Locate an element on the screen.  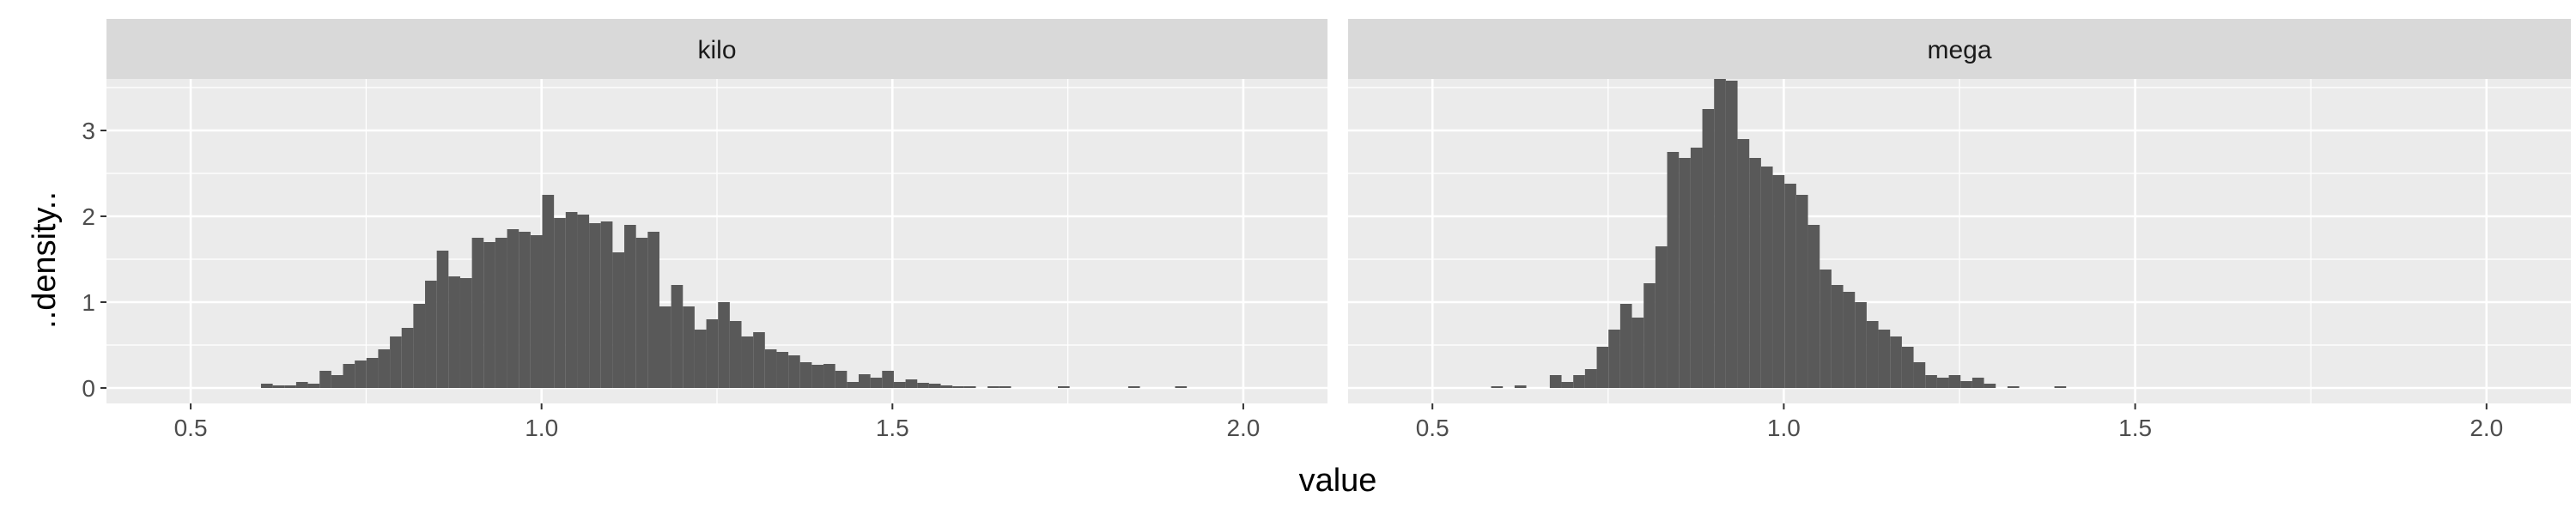
facet-strip-label: mega is located at coordinates (1959, 50).